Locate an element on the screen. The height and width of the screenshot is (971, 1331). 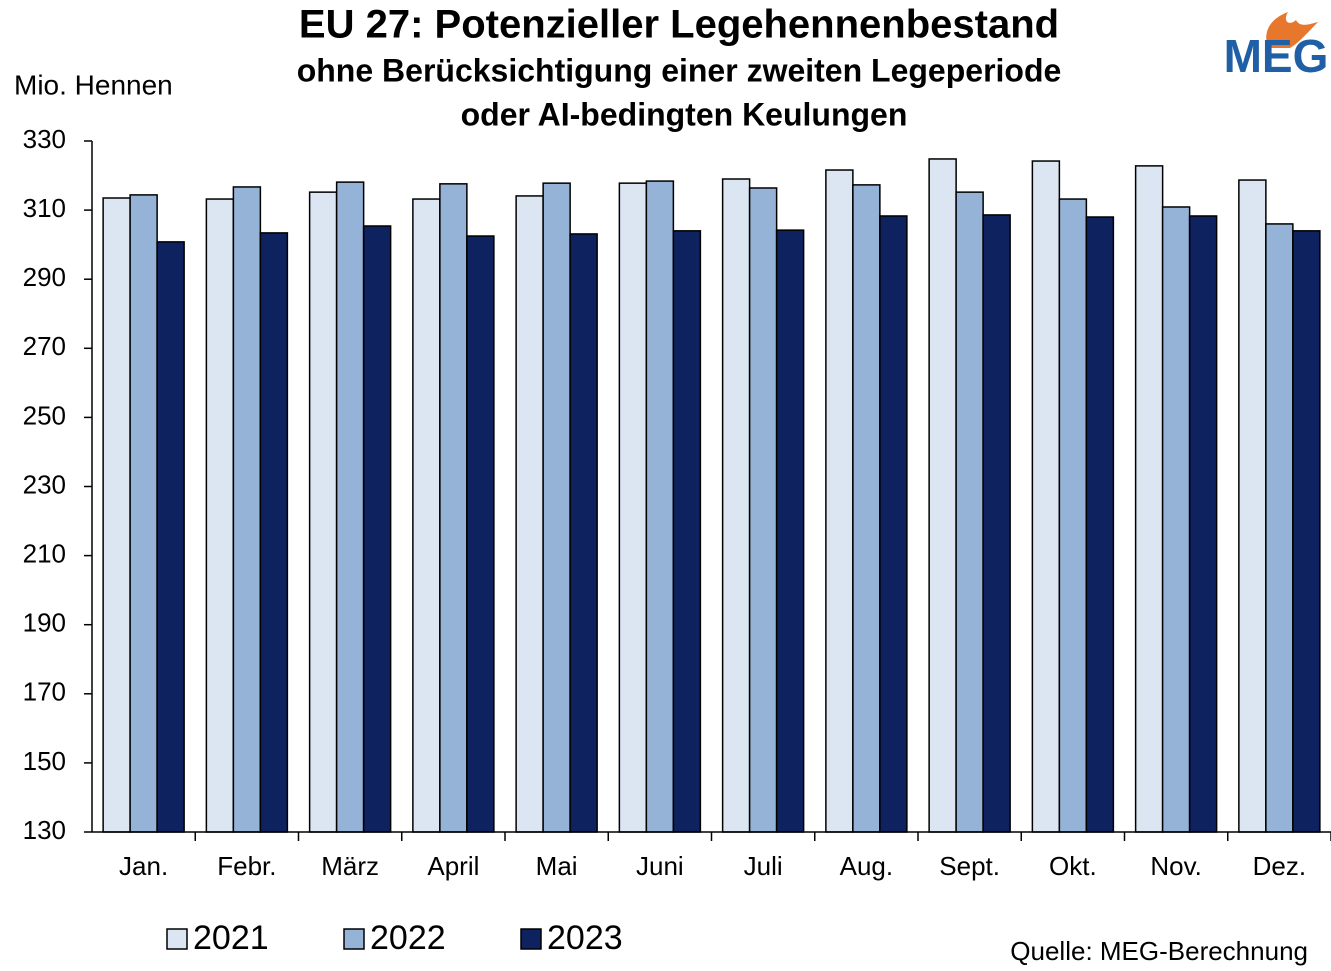
logo-flame is located at coordinates (1292, 30).